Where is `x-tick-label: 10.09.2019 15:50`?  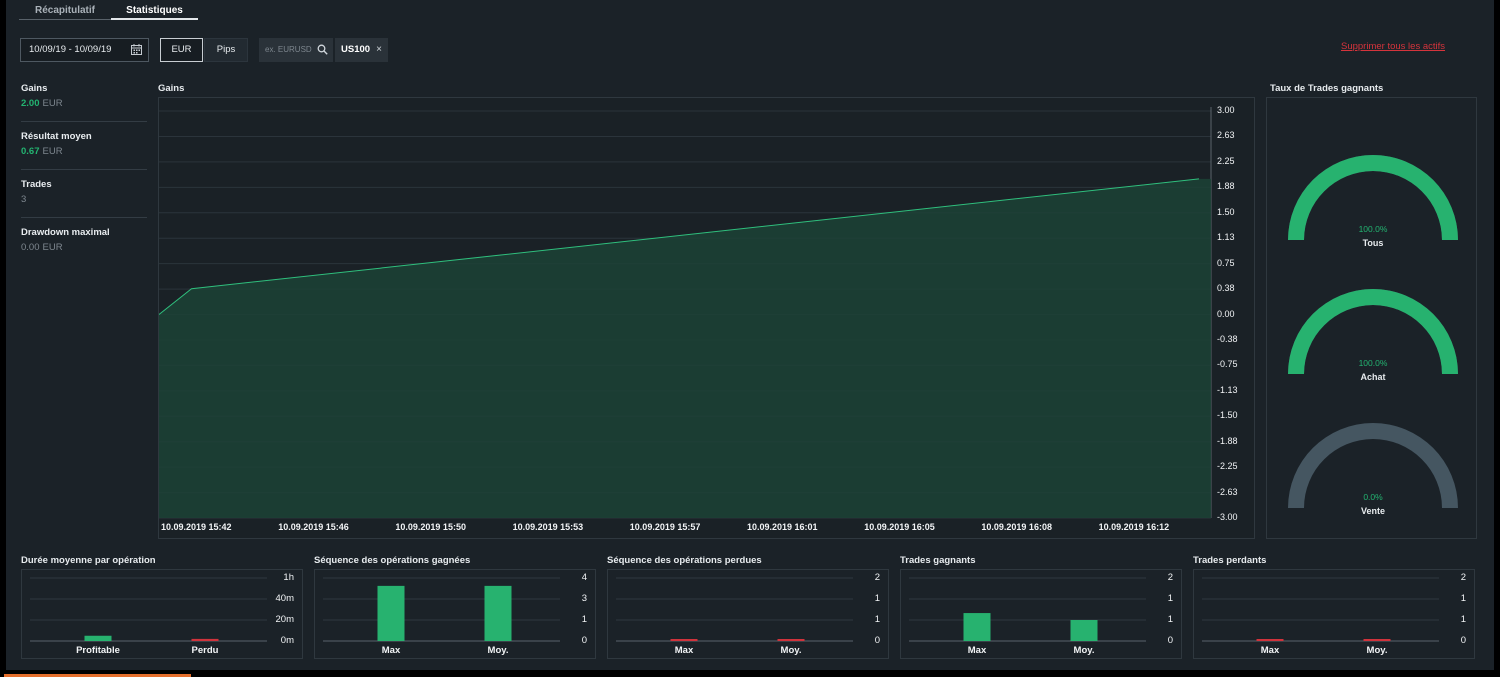
x-tick-label: 10.09.2019 15:50 is located at coordinates (430, 527).